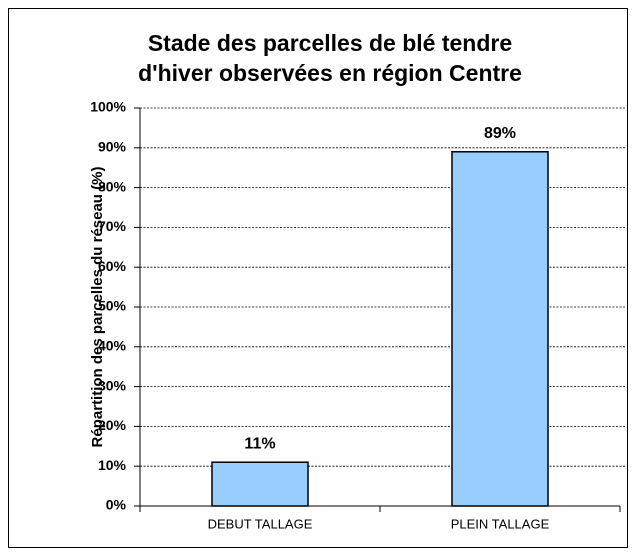 This screenshot has height=556, width=636. I want to click on x-tick-label: DEBUT TALLAGE, so click(260, 523).